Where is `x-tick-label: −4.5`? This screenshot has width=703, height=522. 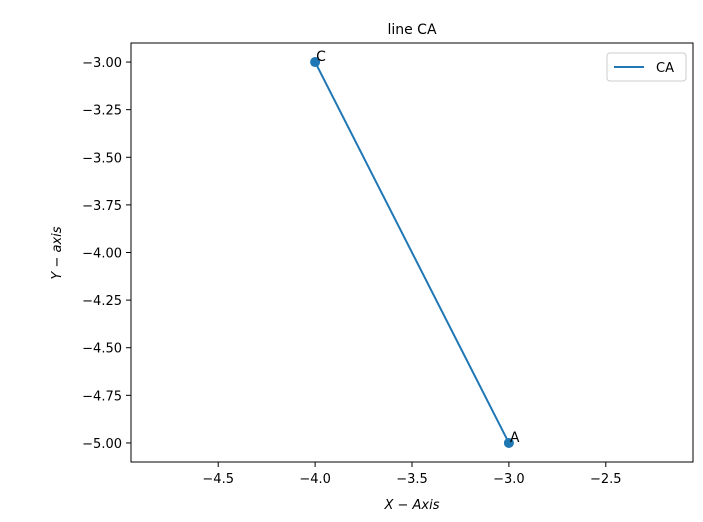
x-tick-label: −4.5 is located at coordinates (218, 479).